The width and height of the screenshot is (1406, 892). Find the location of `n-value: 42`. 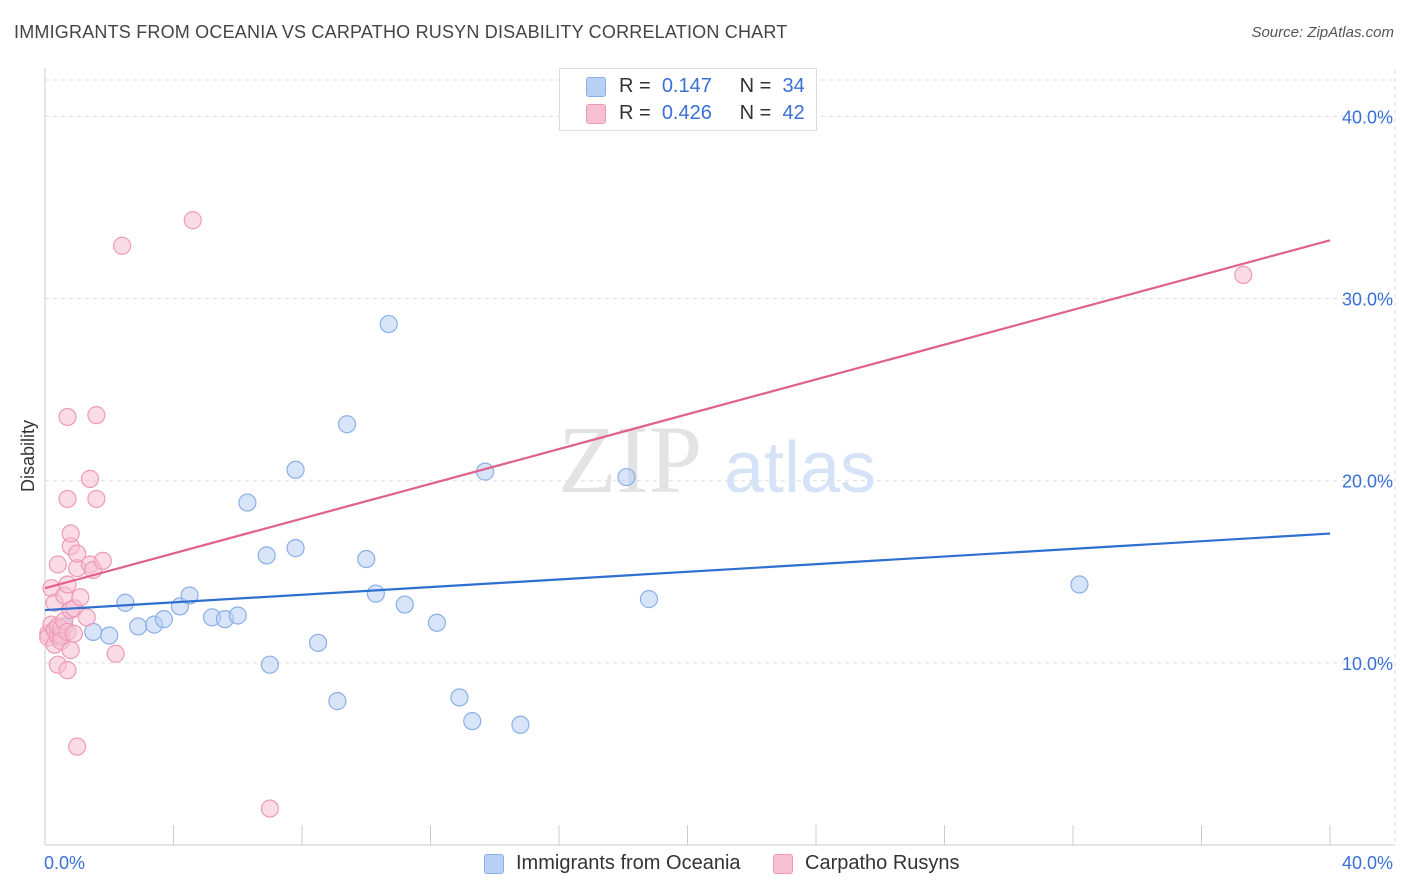

n-value: 42 is located at coordinates (793, 113).